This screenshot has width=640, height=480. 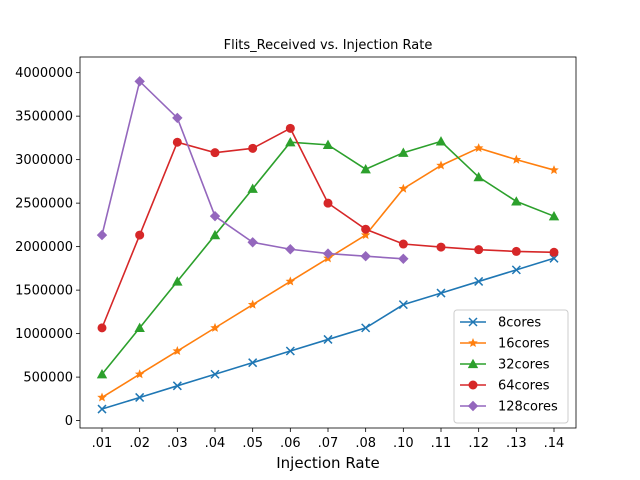 What do you see at coordinates (44, 291) in the screenshot?
I see `y-tick-label: 1500000` at bounding box center [44, 291].